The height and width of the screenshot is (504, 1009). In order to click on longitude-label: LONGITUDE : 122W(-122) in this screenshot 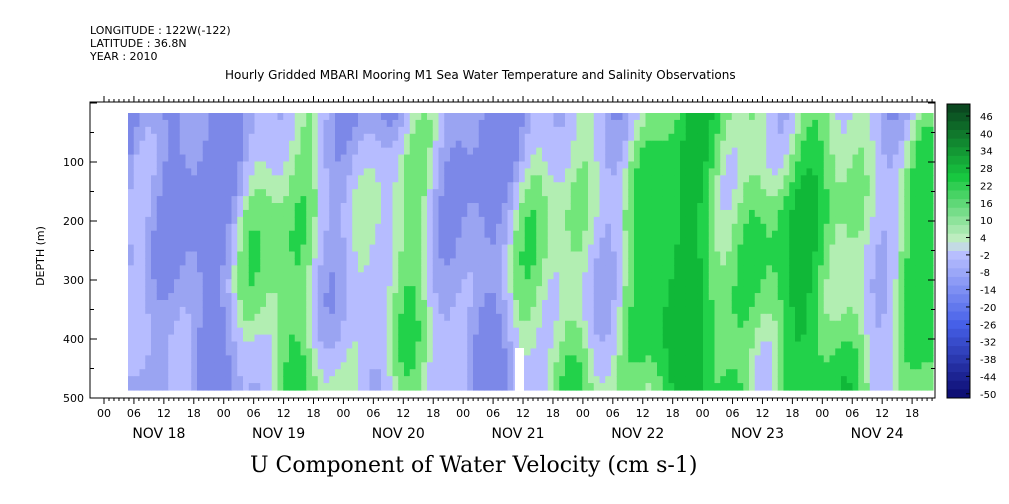, I will do `click(160, 30)`.